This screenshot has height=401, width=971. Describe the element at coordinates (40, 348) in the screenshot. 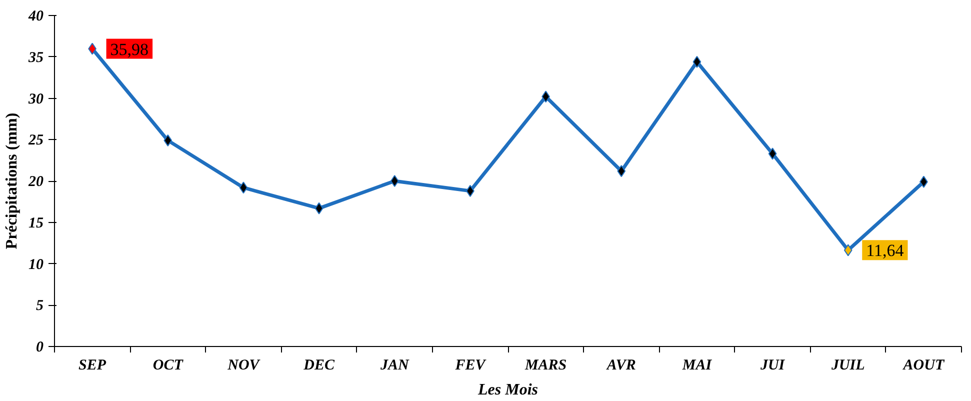

I see `y-tick-label: 0` at that location.